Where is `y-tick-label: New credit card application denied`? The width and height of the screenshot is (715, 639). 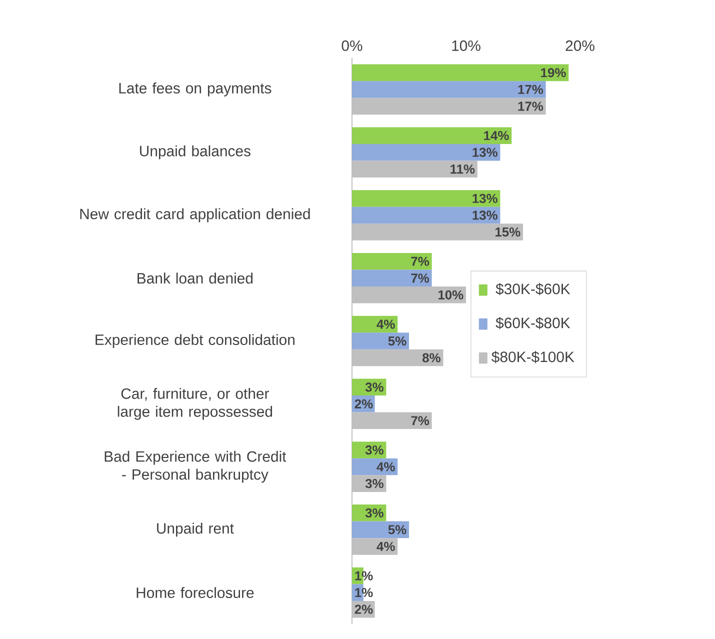
y-tick-label: New credit card application denied is located at coordinates (195, 215).